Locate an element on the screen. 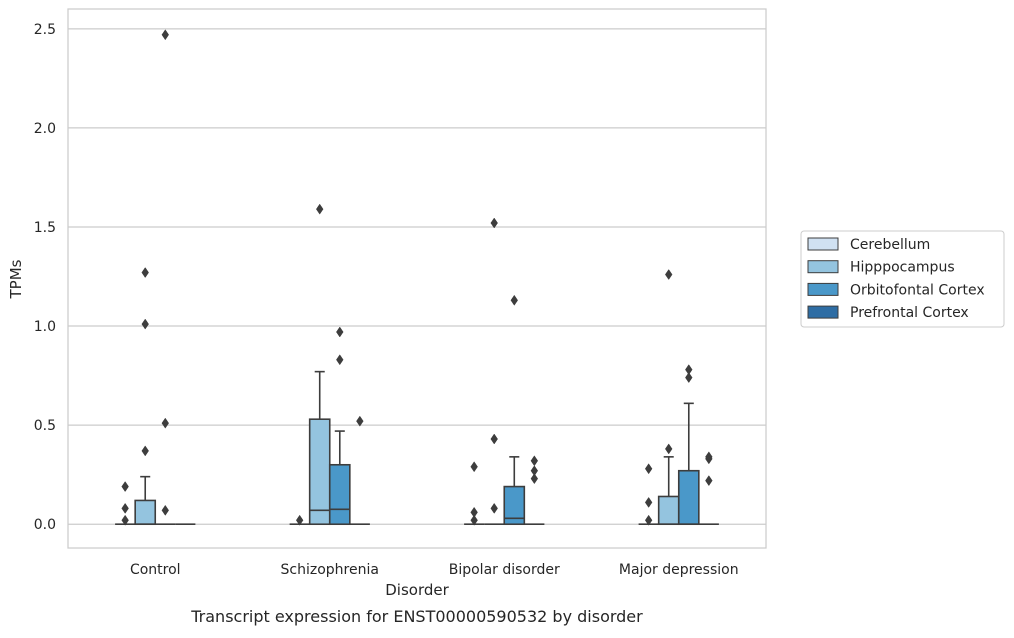  x-tick-label: Major depression is located at coordinates (679, 570).